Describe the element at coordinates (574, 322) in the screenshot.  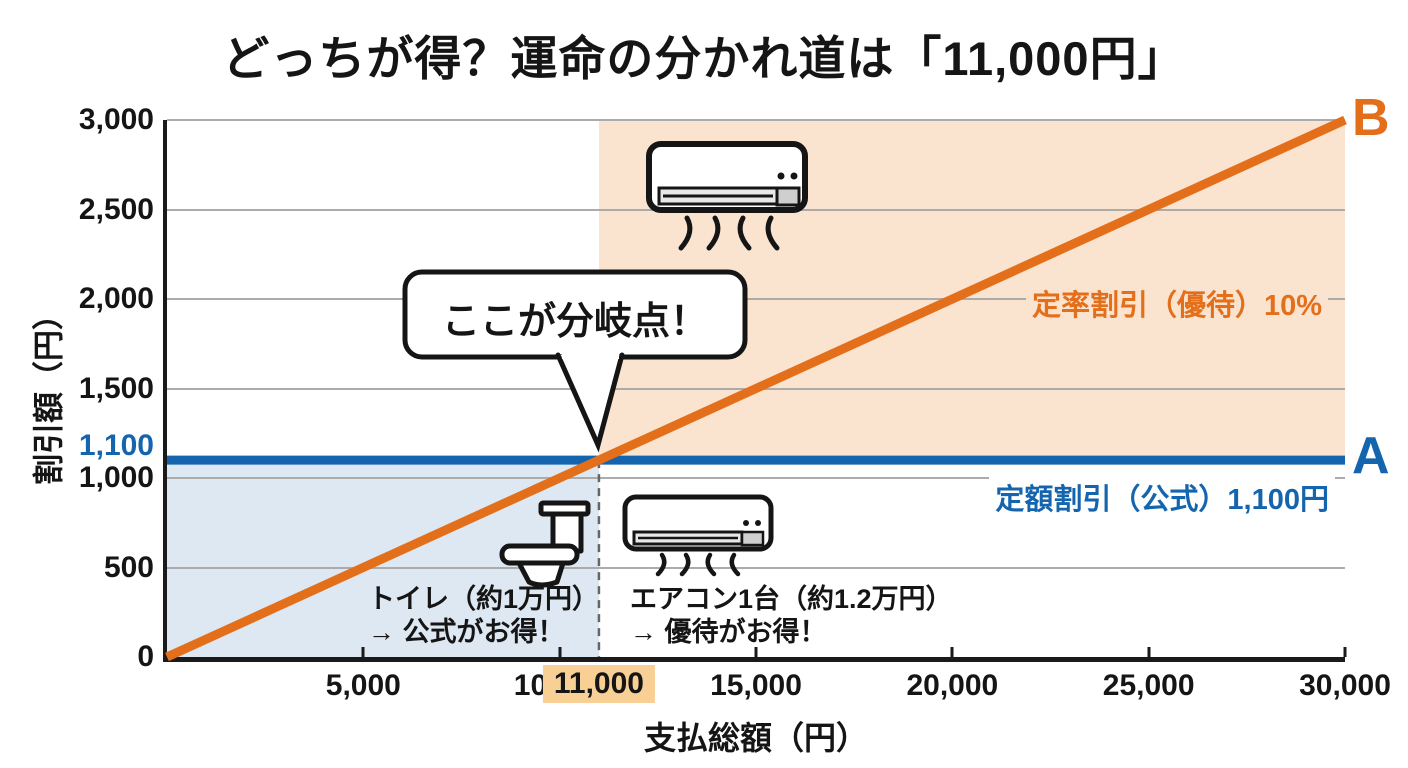
I see `callout-text: ここが分岐点！` at that location.